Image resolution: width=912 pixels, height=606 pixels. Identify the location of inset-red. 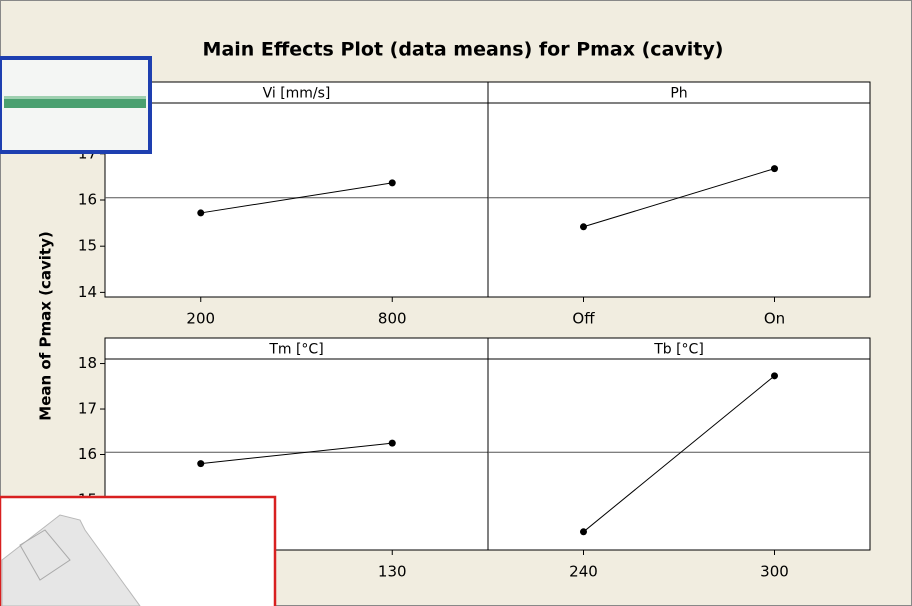
(138, 550).